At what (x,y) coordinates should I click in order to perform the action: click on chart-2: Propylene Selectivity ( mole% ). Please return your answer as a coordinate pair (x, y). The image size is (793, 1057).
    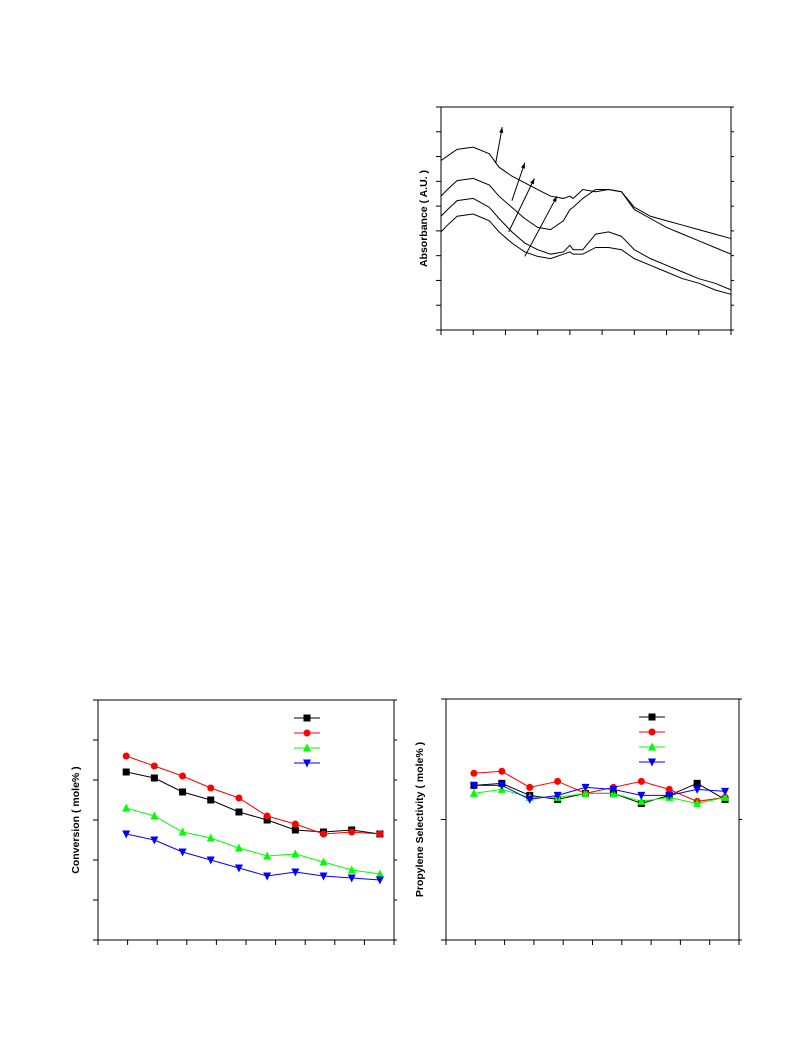
    Looking at the image, I should click on (578, 821).